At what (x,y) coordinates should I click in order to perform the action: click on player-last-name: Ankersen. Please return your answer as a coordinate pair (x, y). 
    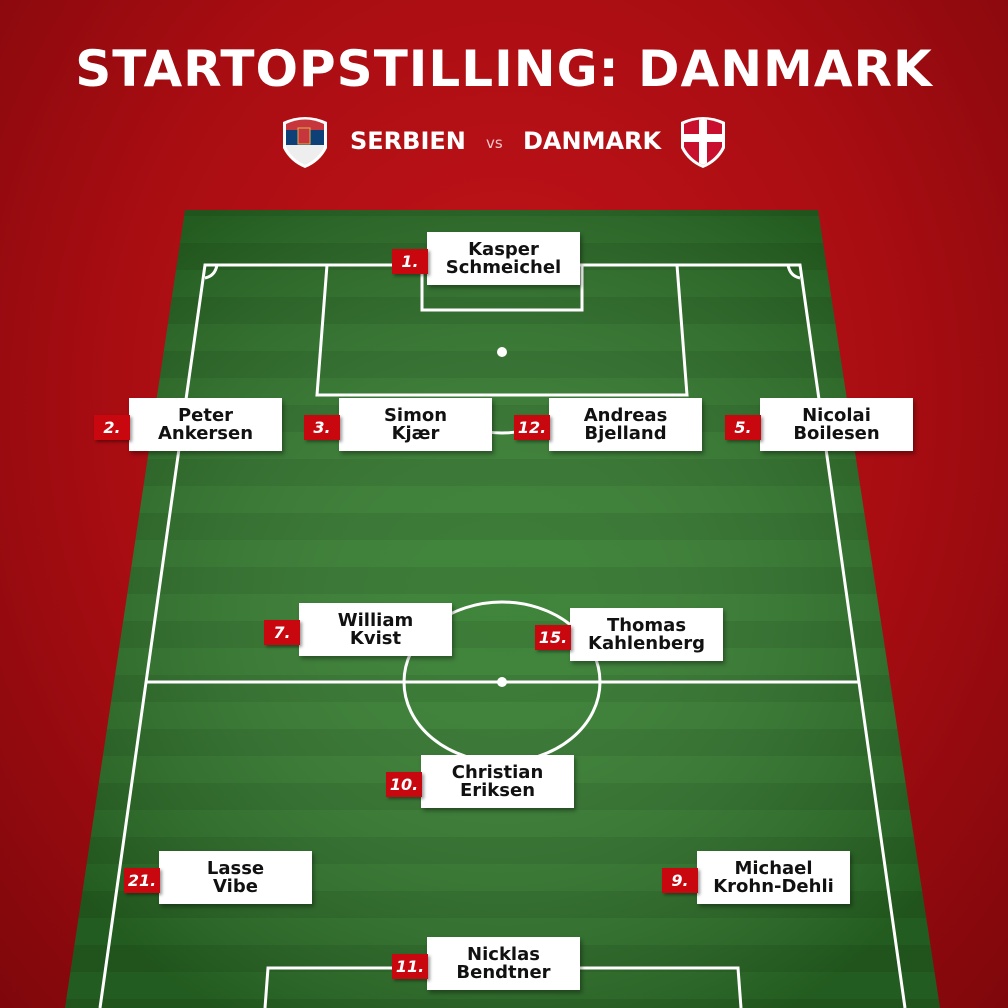
    Looking at the image, I should click on (205, 433).